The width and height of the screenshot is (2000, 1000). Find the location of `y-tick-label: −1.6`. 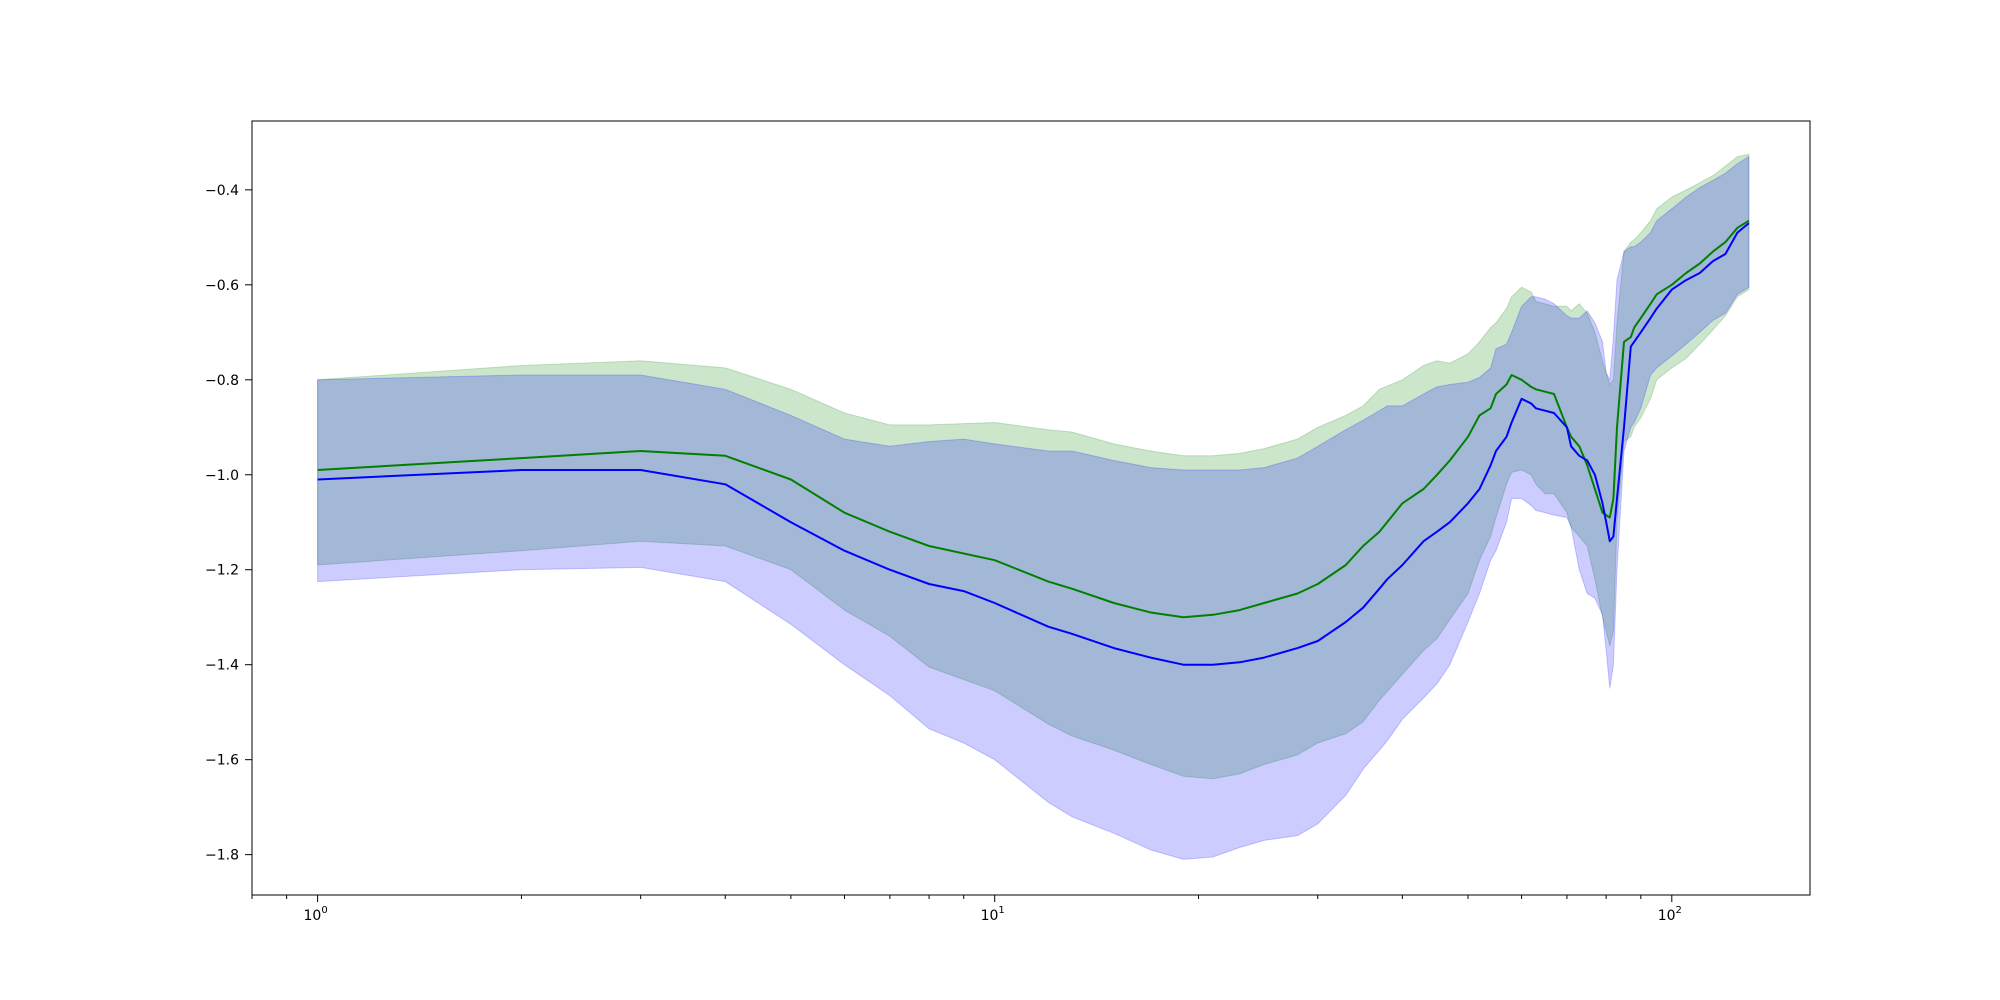

y-tick-label: −1.6 is located at coordinates (222, 761).